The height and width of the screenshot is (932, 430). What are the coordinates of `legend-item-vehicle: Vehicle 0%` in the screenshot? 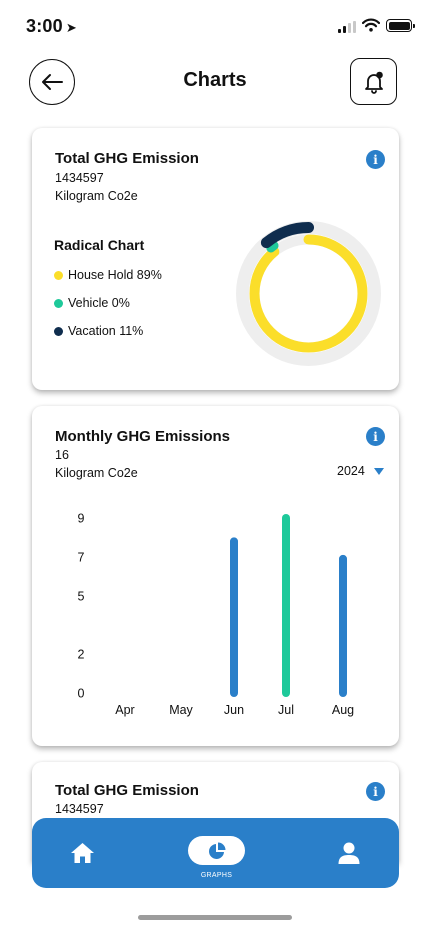 It's located at (92, 303).